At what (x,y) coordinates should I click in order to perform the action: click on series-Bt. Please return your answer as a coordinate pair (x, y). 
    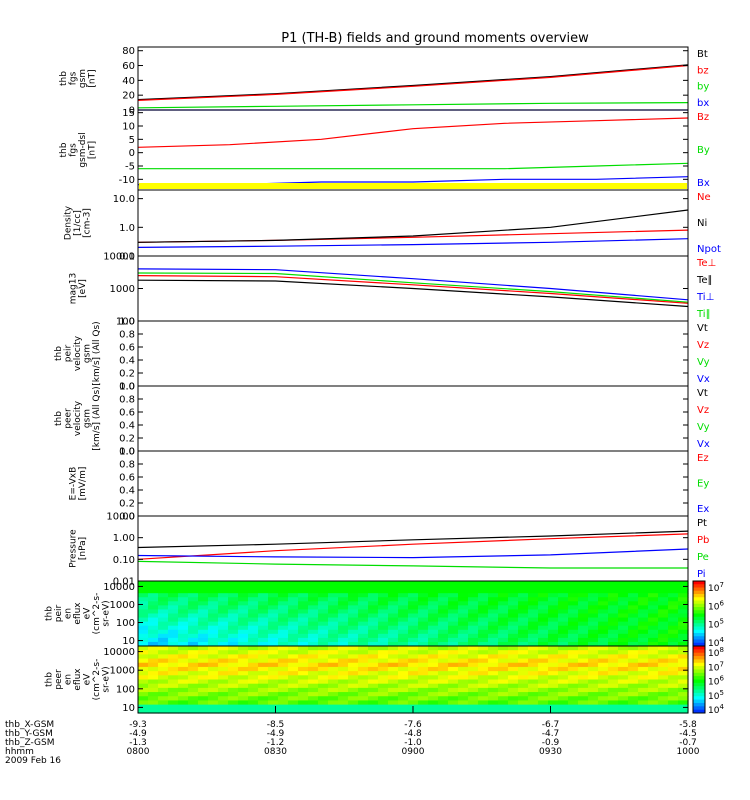
    Looking at the image, I should click on (413, 82).